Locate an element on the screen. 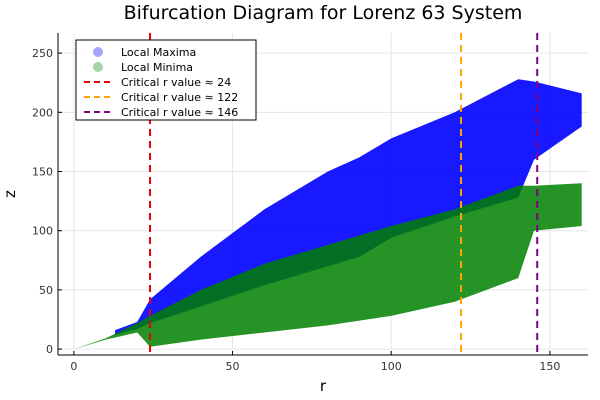  legend-minima-label: Local Minima is located at coordinates (157, 67).